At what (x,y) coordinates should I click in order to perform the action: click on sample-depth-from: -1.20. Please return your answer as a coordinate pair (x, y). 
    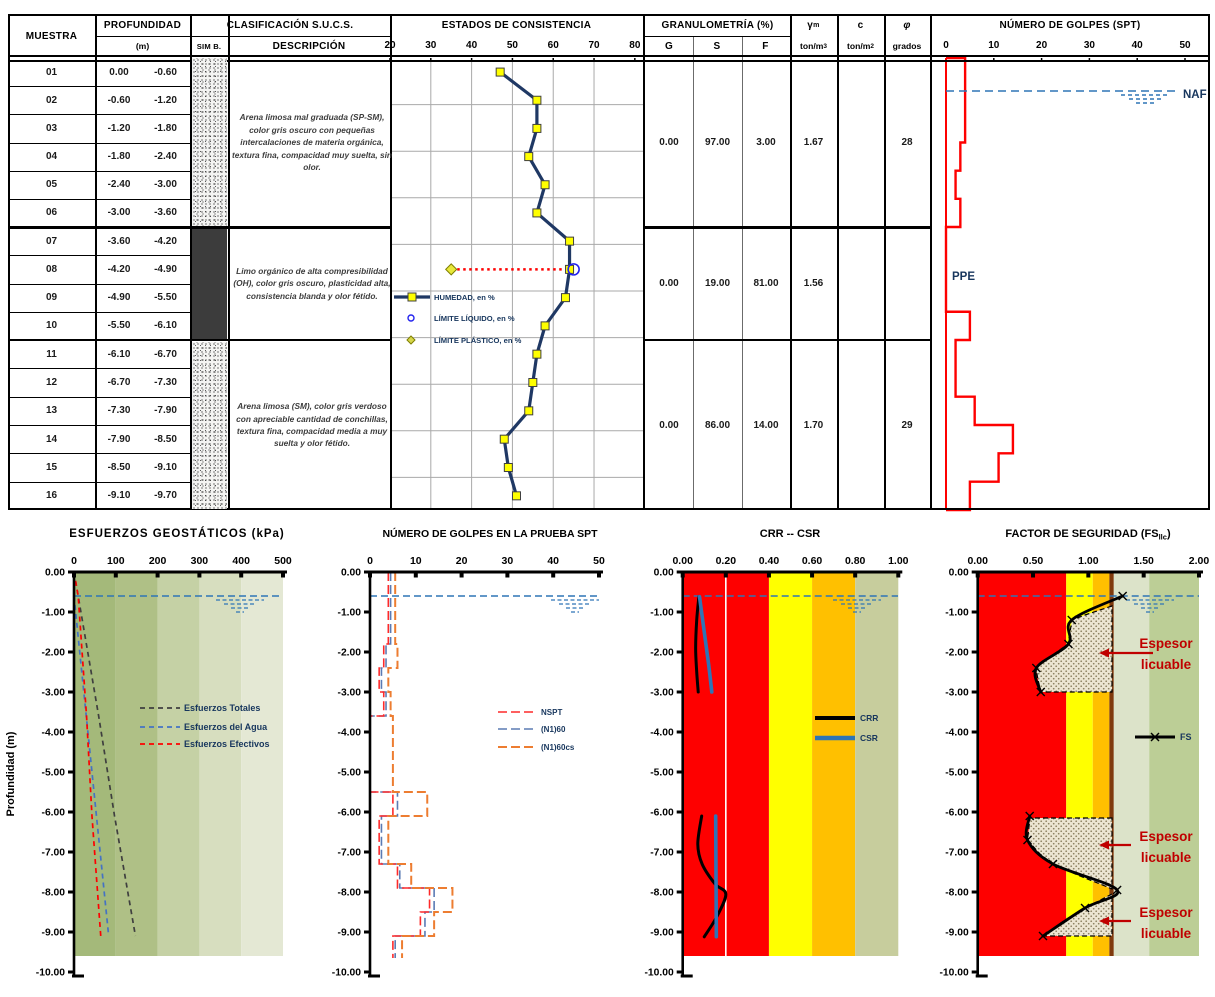
    Looking at the image, I should click on (119, 128).